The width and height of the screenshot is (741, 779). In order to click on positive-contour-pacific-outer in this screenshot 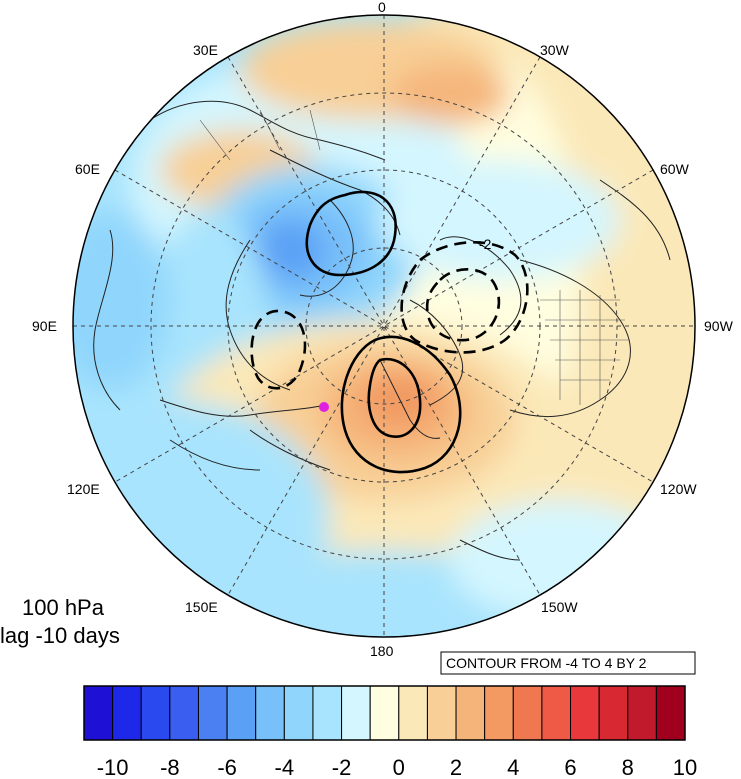, I will do `click(401, 404)`.